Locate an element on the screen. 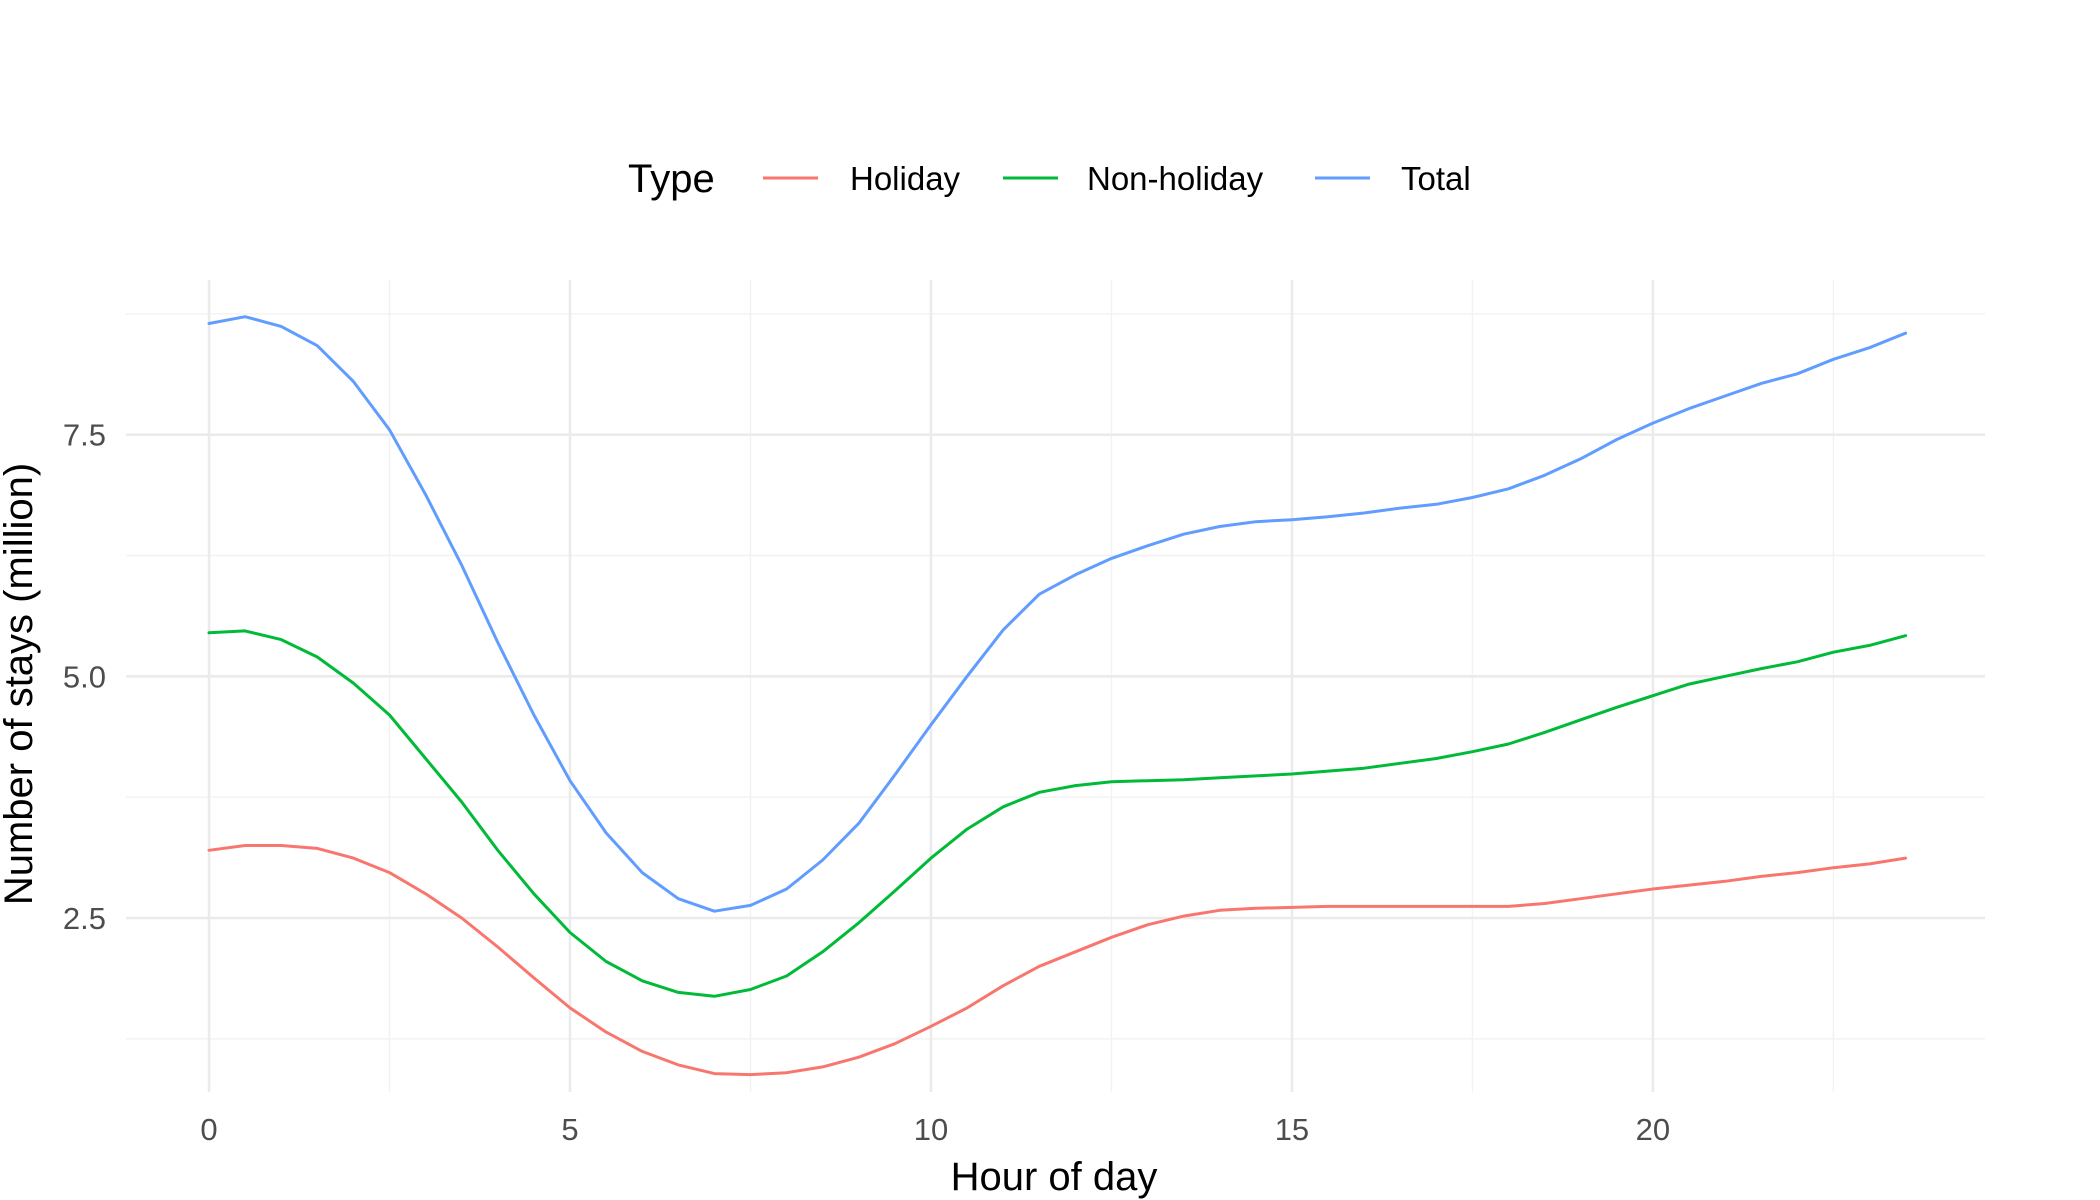 This screenshot has width=2100, height=1200. x-tick-label: 0 is located at coordinates (208, 1129).